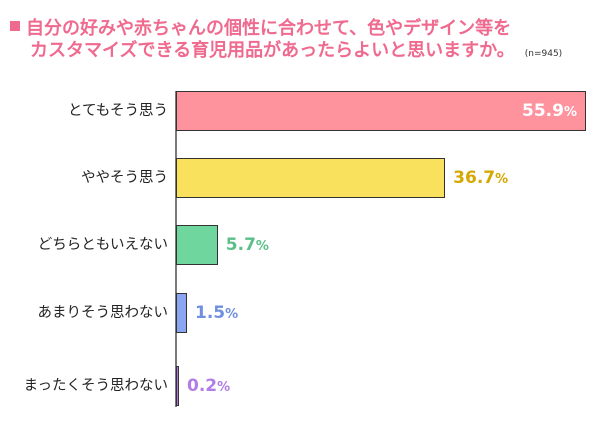  Describe the element at coordinates (117, 111) in the screenshot. I see `category-label: とてもそう思う` at that location.